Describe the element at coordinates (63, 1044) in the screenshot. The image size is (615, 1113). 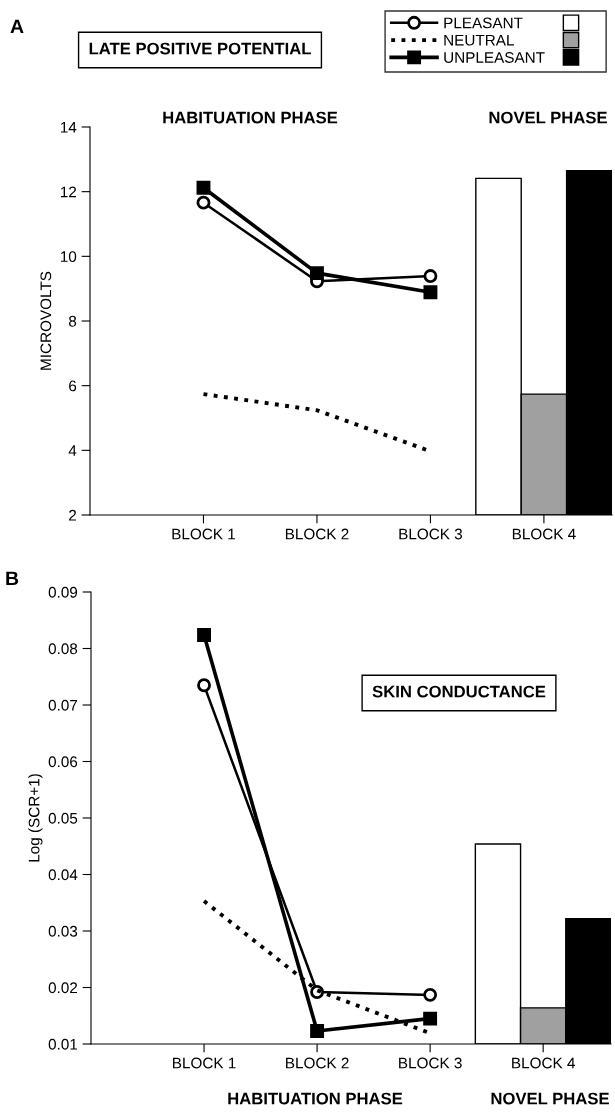
I see `y-tick-label: 0.01` at that location.